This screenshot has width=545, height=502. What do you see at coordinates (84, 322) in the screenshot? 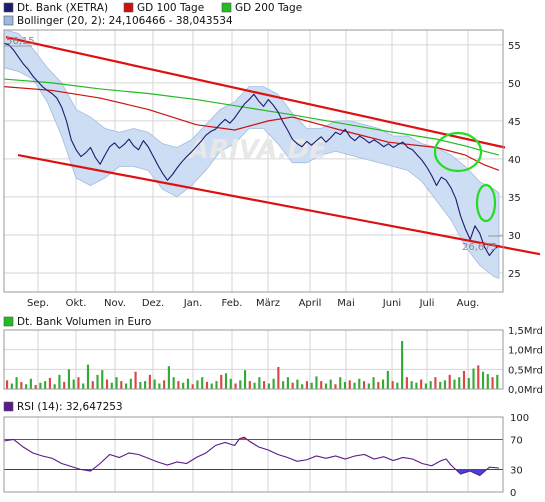
I see `legend-volume-label-0: Dt. Bank Volumen in Euro` at bounding box center [84, 322].